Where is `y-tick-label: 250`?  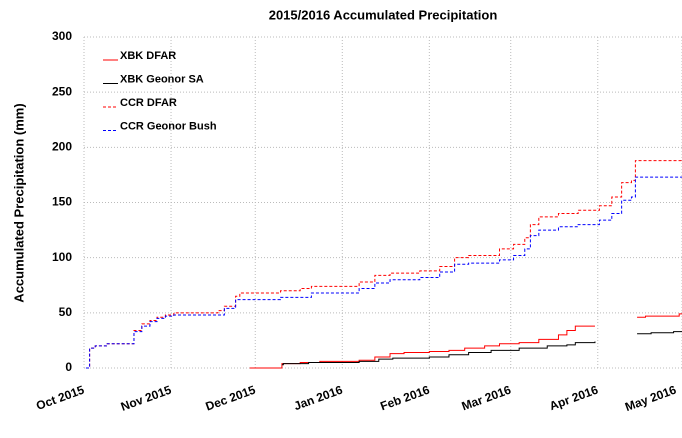
y-tick-label: 250 is located at coordinates (62, 91).